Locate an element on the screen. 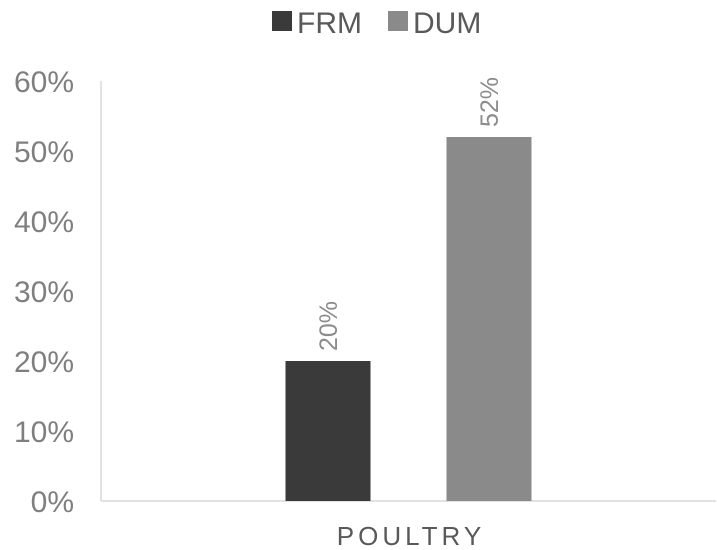 This screenshot has height=550, width=717. legend-label-dum: DUM is located at coordinates (447, 23).